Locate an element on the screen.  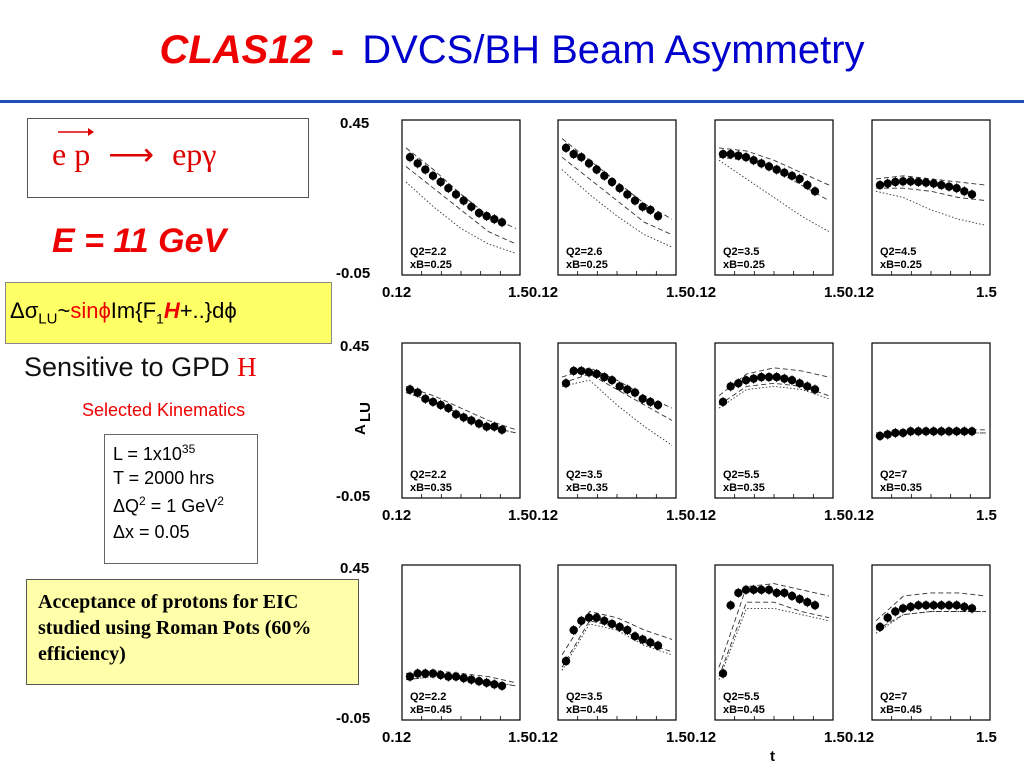
formula-lu: LU is located at coordinates (48, 319).